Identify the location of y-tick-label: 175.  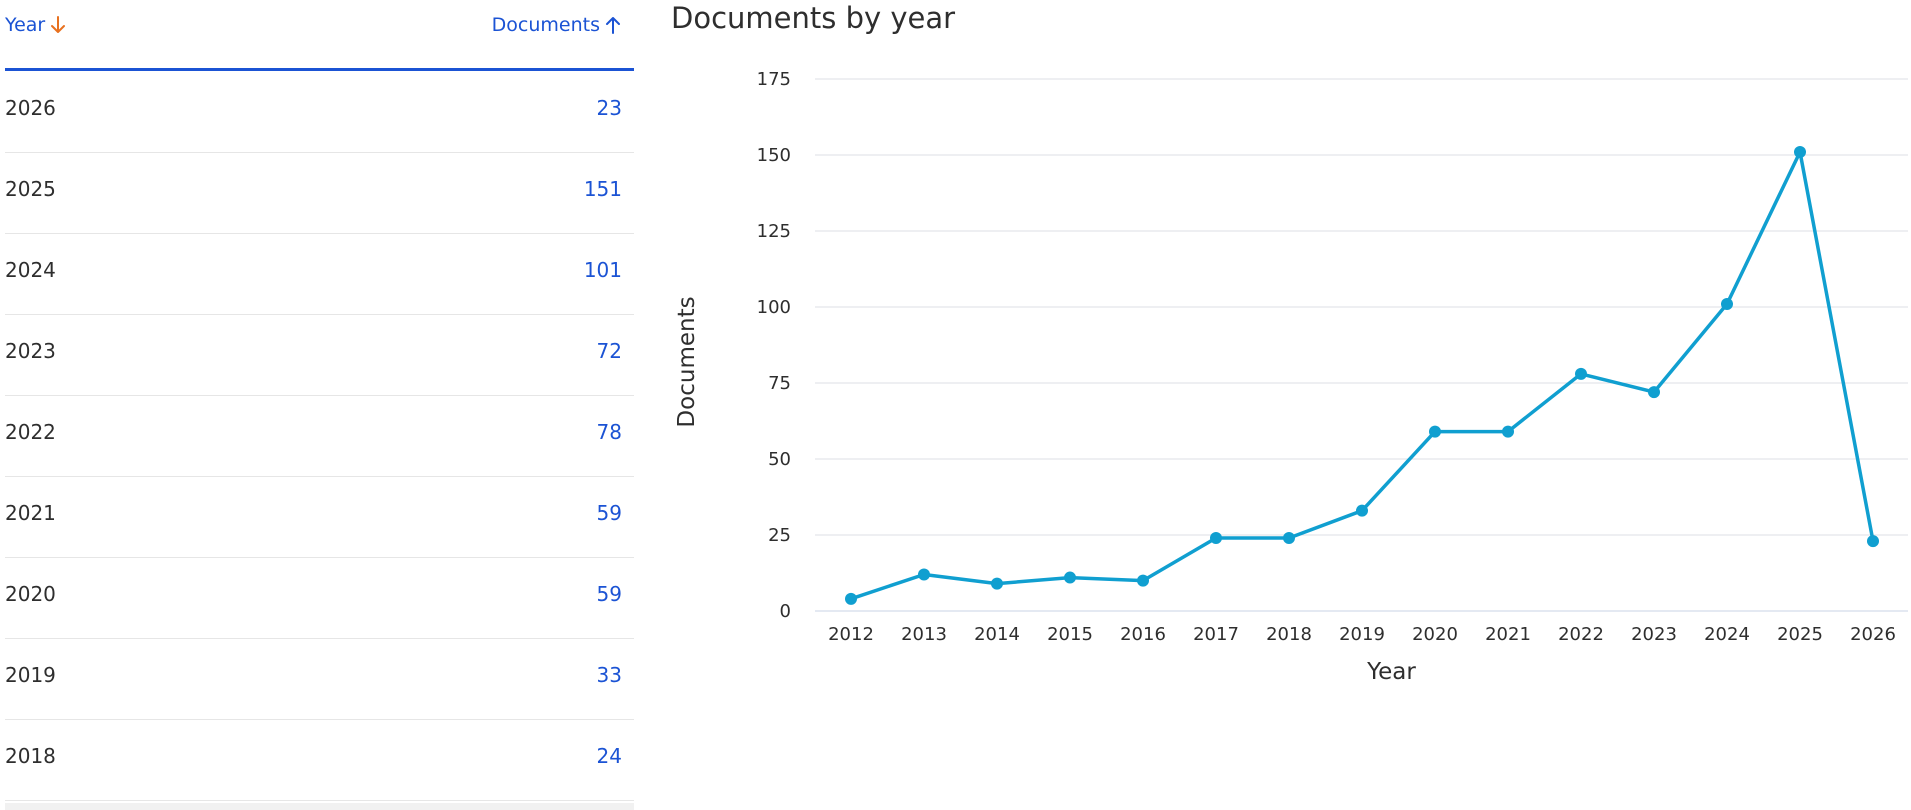
(774, 79).